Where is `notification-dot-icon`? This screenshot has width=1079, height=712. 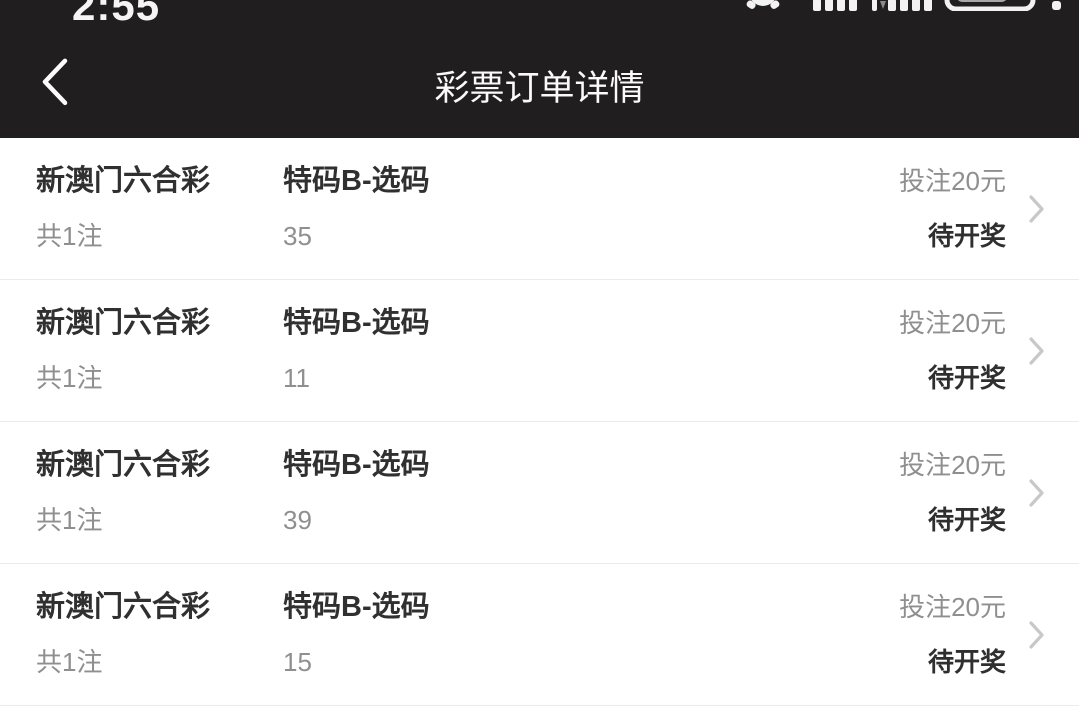 notification-dot-icon is located at coordinates (1056, 5).